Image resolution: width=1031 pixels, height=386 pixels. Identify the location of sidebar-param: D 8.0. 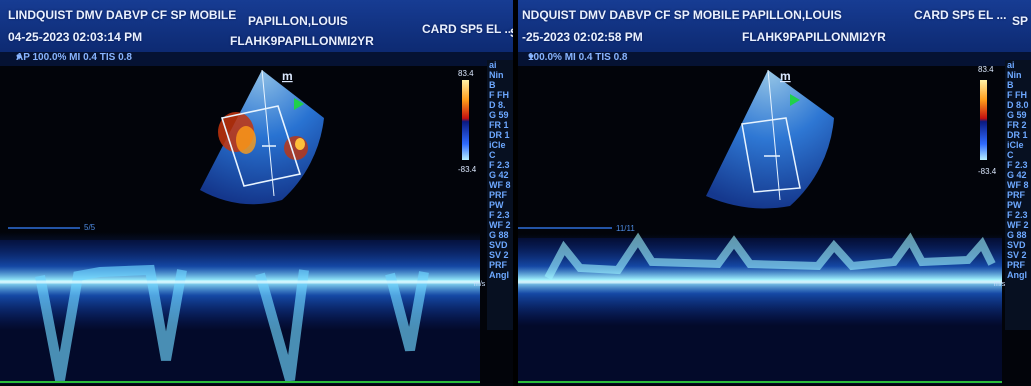
(1018, 105).